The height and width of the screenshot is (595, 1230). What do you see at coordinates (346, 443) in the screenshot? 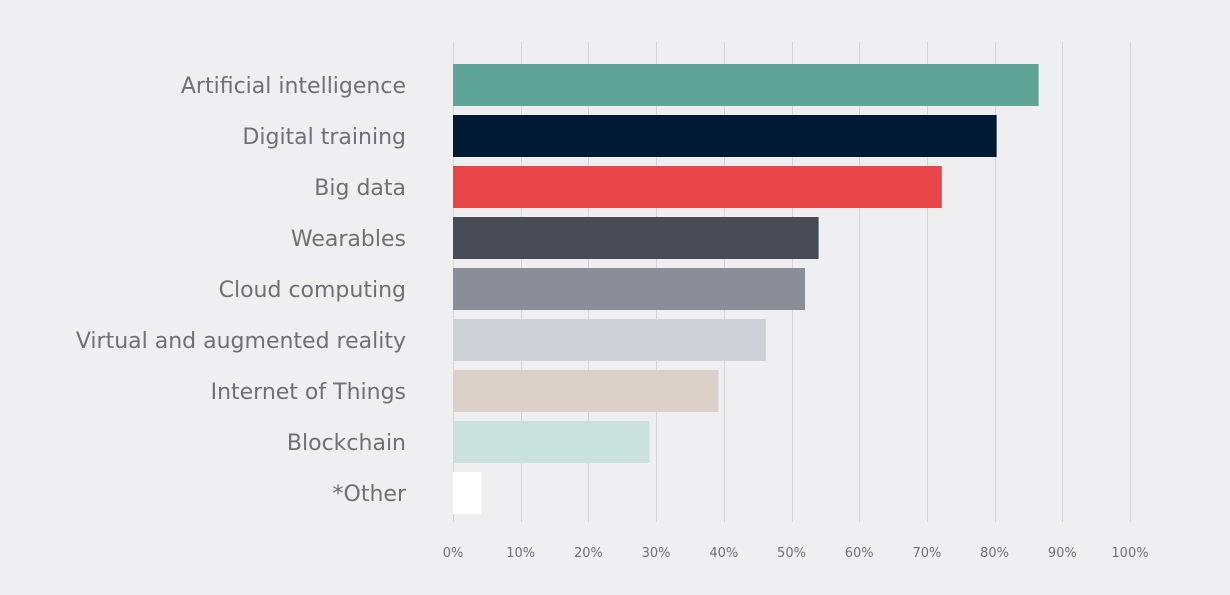
I see `category-label: Blockchain` at bounding box center [346, 443].